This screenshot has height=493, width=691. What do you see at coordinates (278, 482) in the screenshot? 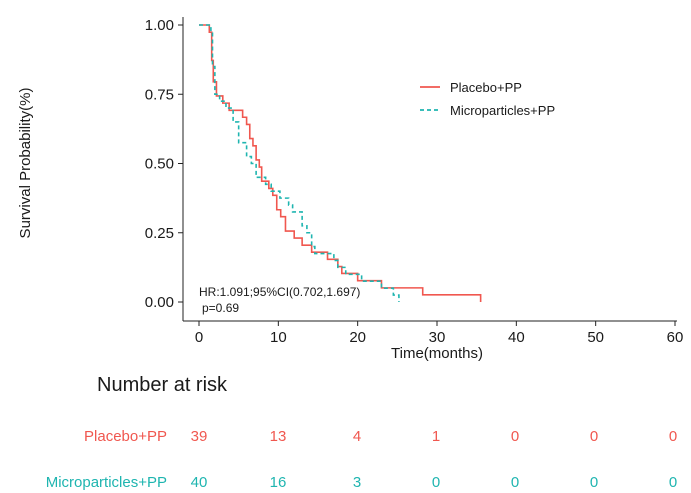
I see `risk-count: 16` at bounding box center [278, 482].